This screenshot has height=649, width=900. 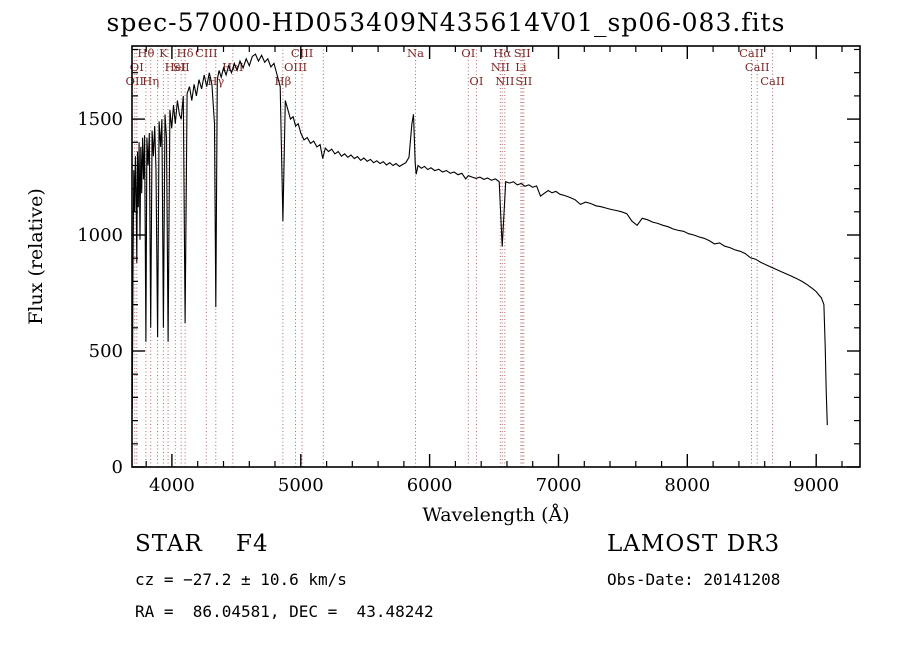 I want to click on spectral-line-label: K, so click(x=163, y=53).